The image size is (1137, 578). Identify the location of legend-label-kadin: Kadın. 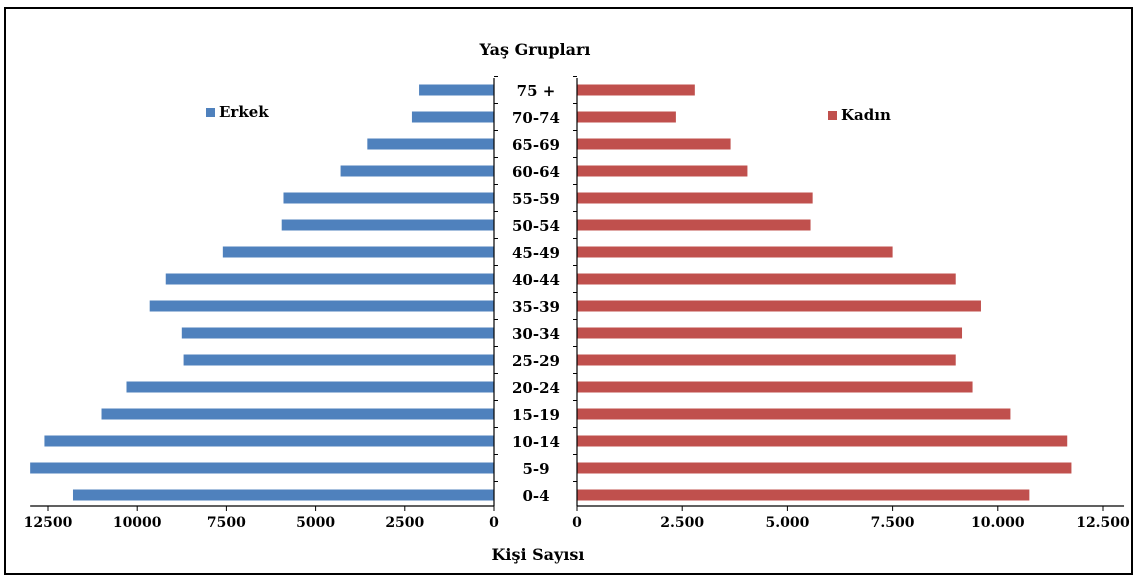
(866, 115).